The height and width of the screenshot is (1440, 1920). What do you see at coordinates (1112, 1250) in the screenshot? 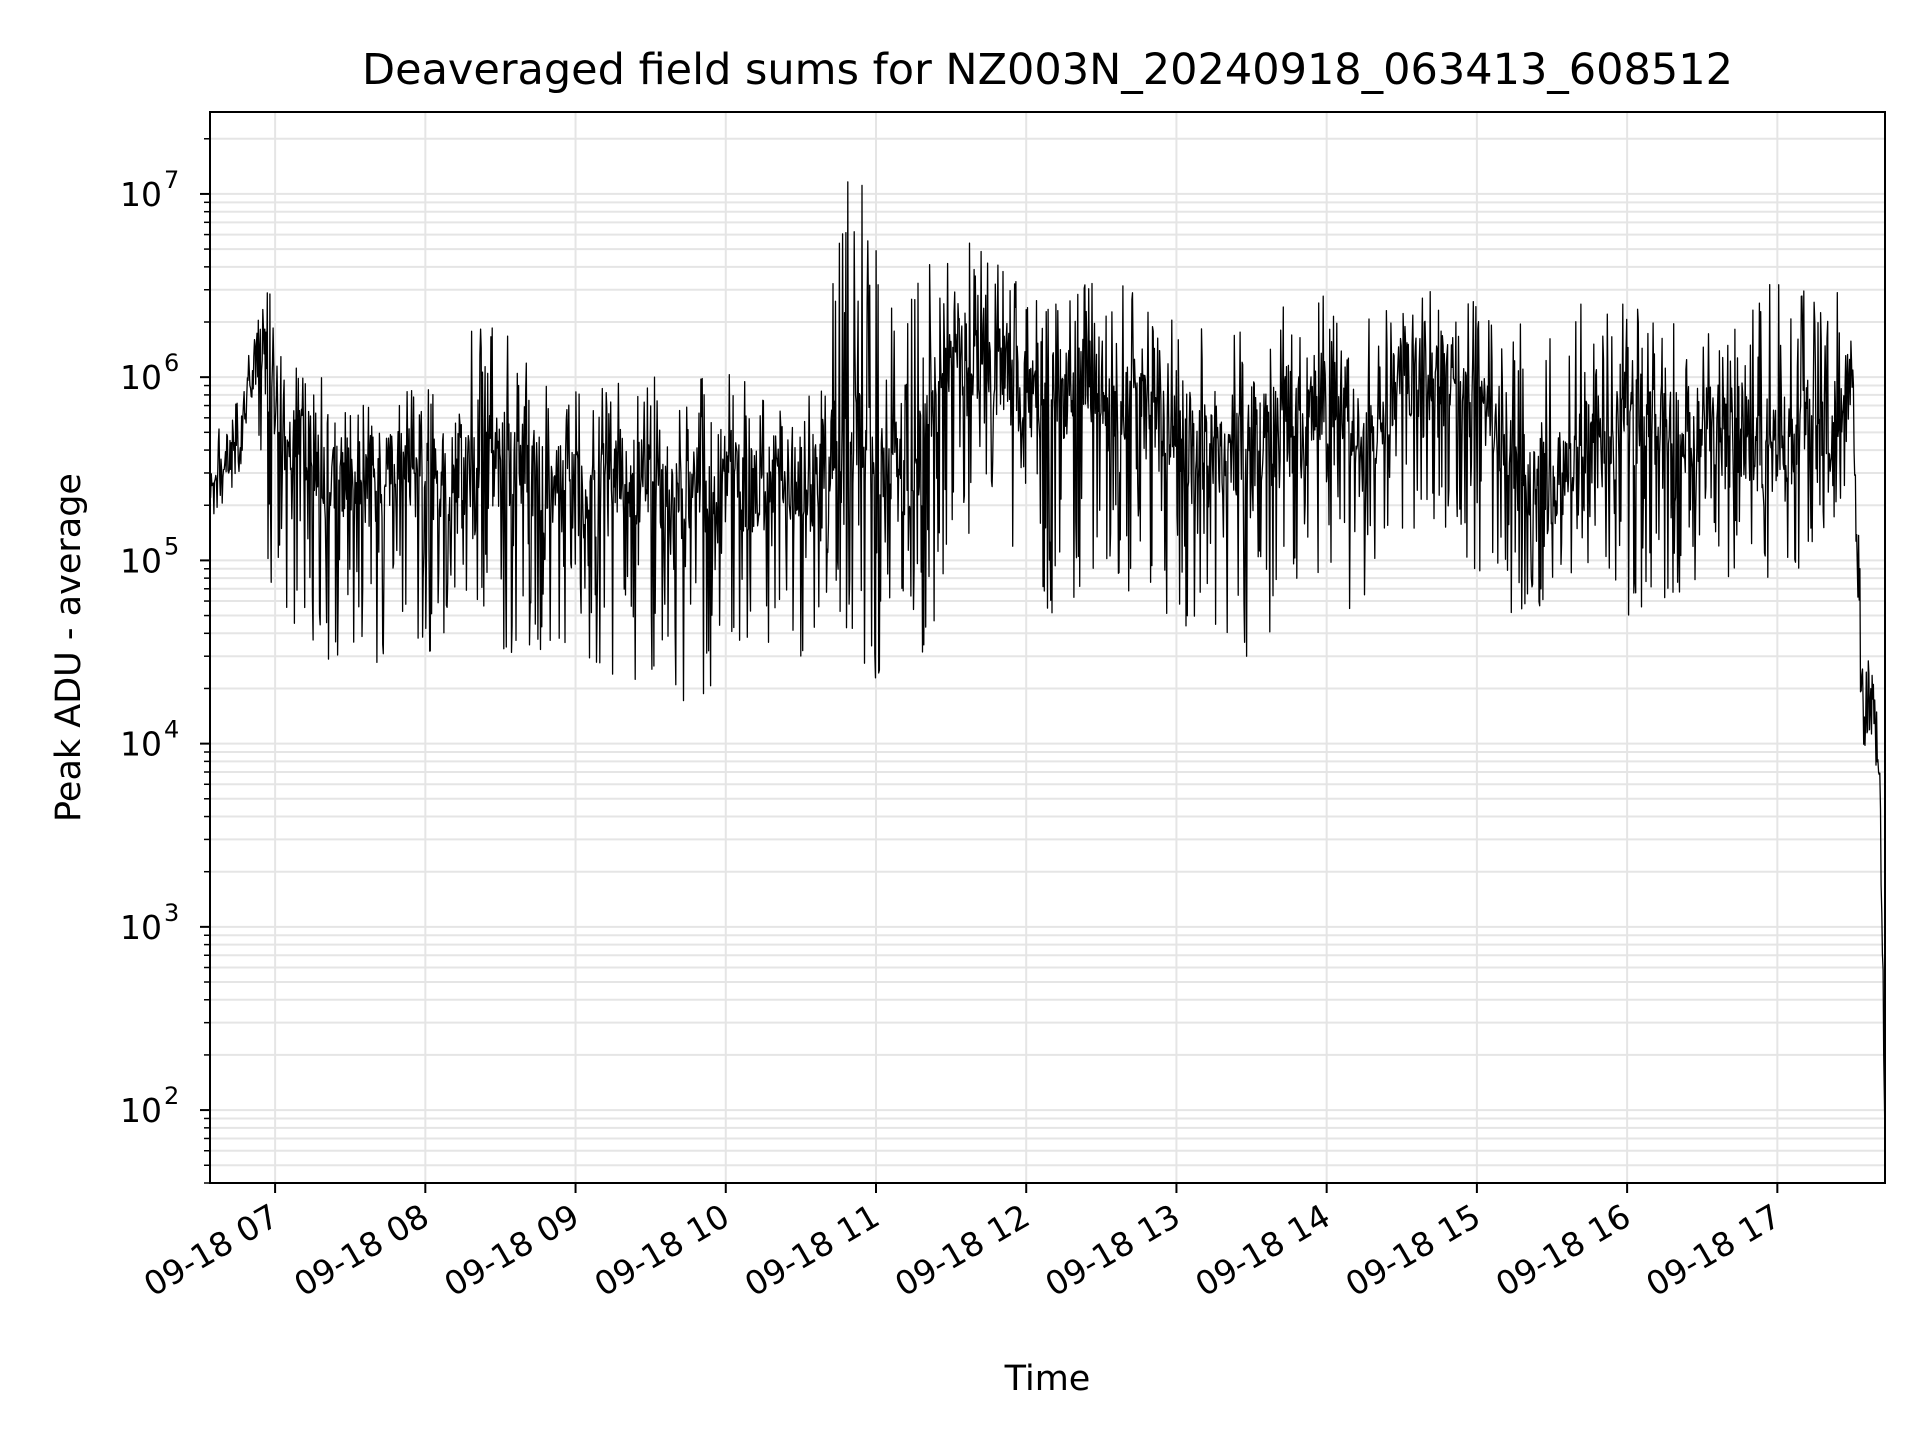
I see `x-tick-label: 09-18 13` at bounding box center [1112, 1250].